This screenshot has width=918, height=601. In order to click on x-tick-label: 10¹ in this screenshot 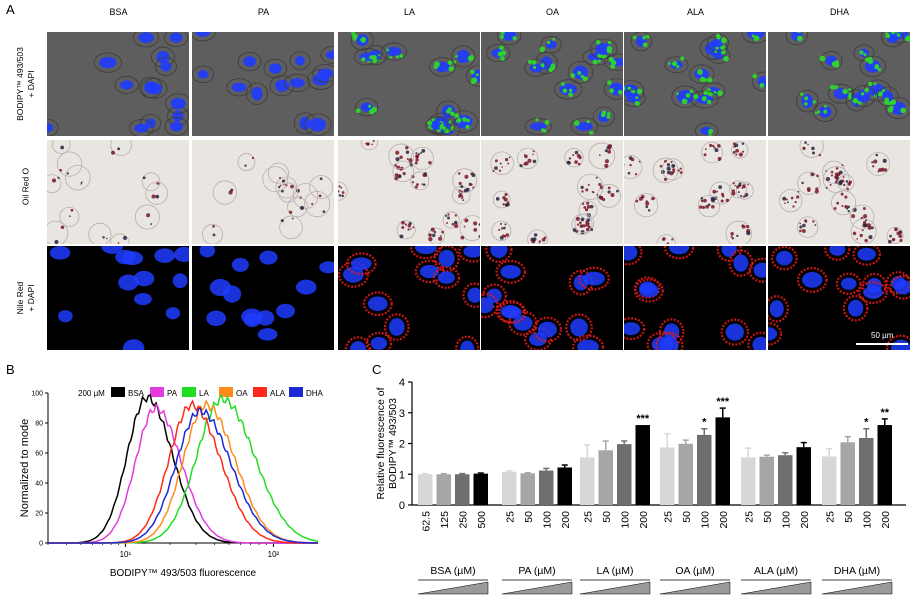, I will do `click(126, 554)`.